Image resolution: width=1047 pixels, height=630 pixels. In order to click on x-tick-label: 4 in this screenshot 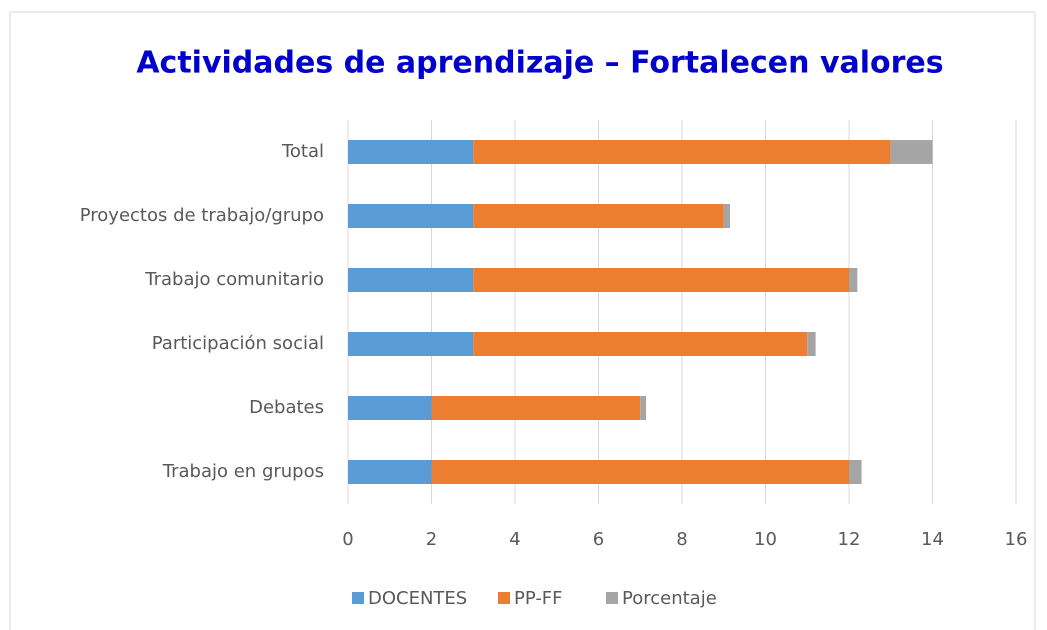, I will do `click(514, 539)`.